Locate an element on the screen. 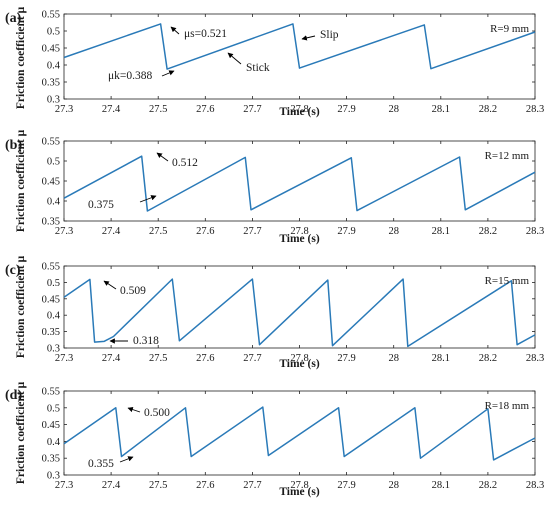 The width and height of the screenshot is (550, 517). annotation-label: 0.509 is located at coordinates (133, 291).